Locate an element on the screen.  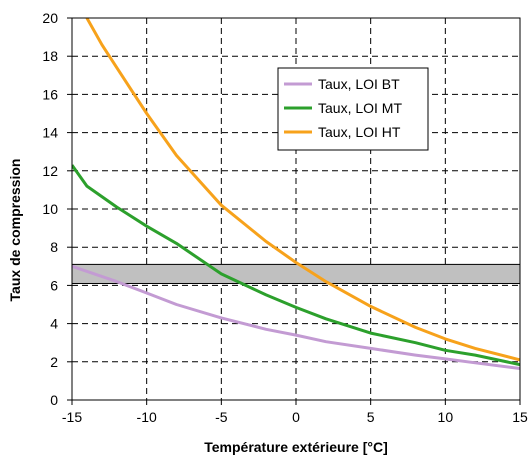
y-axis-title: Taux de compression is located at coordinates (15, 230).